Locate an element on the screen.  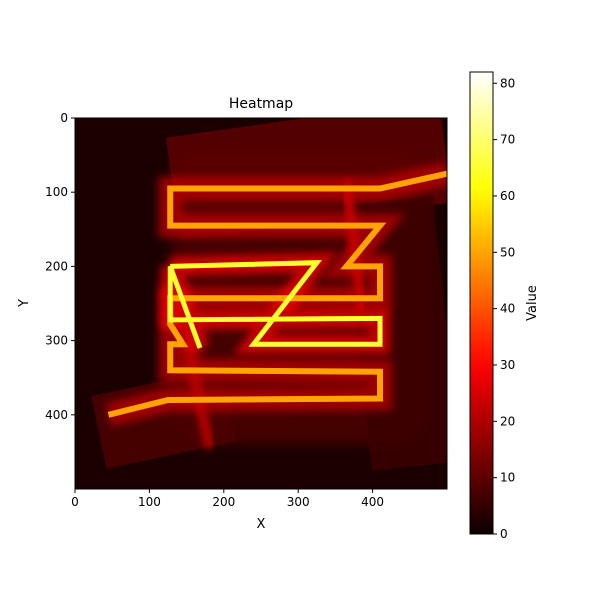
colorbar-tick-label: 40 is located at coordinates (507, 309).